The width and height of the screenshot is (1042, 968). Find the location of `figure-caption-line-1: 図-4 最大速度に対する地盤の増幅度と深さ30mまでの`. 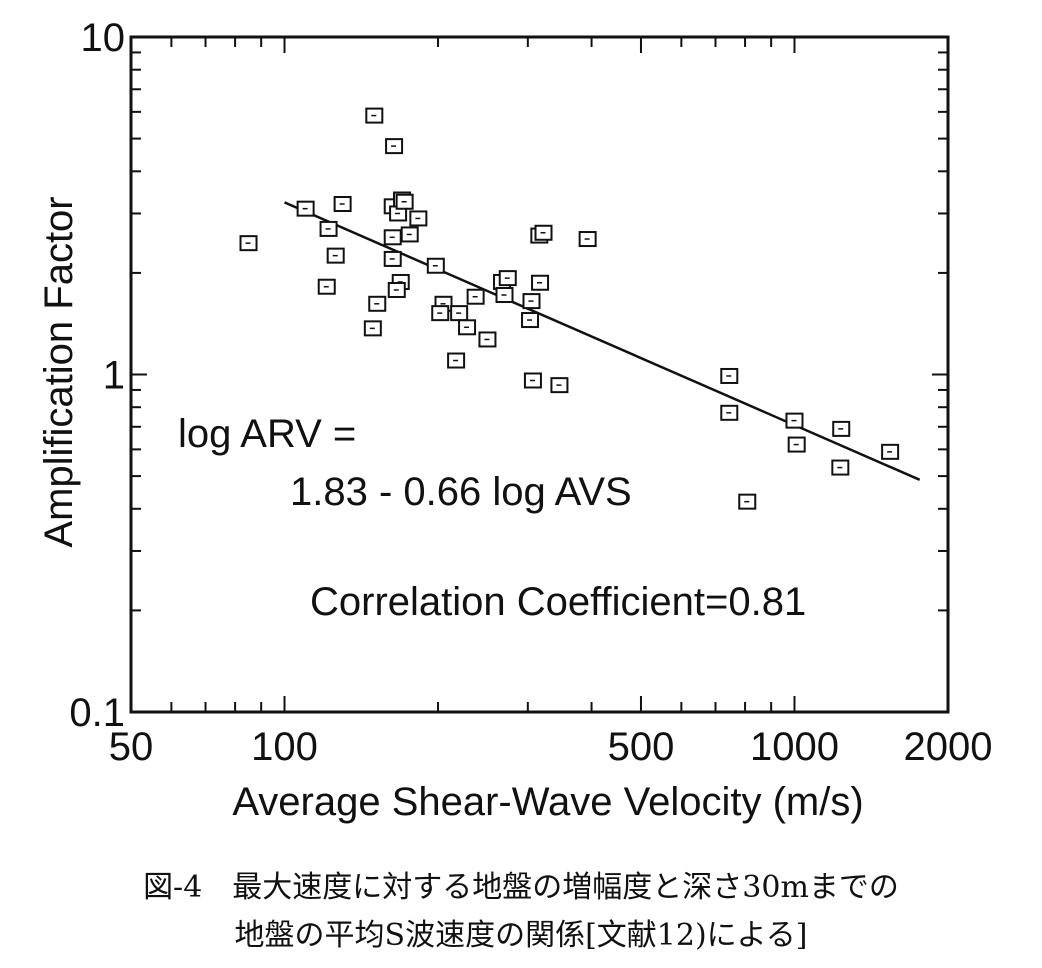

figure-caption-line-1: 図-4 最大速度に対する地盤の増幅度と深さ30mまでの is located at coordinates (521, 884).